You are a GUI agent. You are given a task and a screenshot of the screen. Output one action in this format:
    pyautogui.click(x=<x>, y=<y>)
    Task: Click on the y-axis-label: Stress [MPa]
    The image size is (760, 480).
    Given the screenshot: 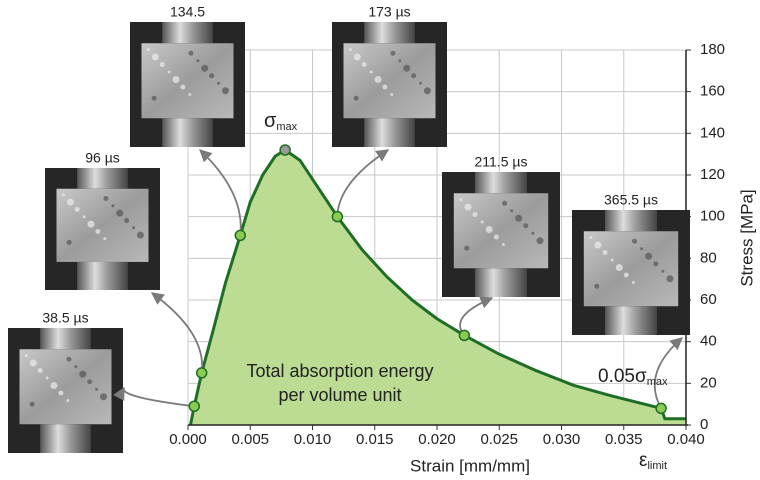 What is the action you would take?
    pyautogui.click(x=746, y=237)
    